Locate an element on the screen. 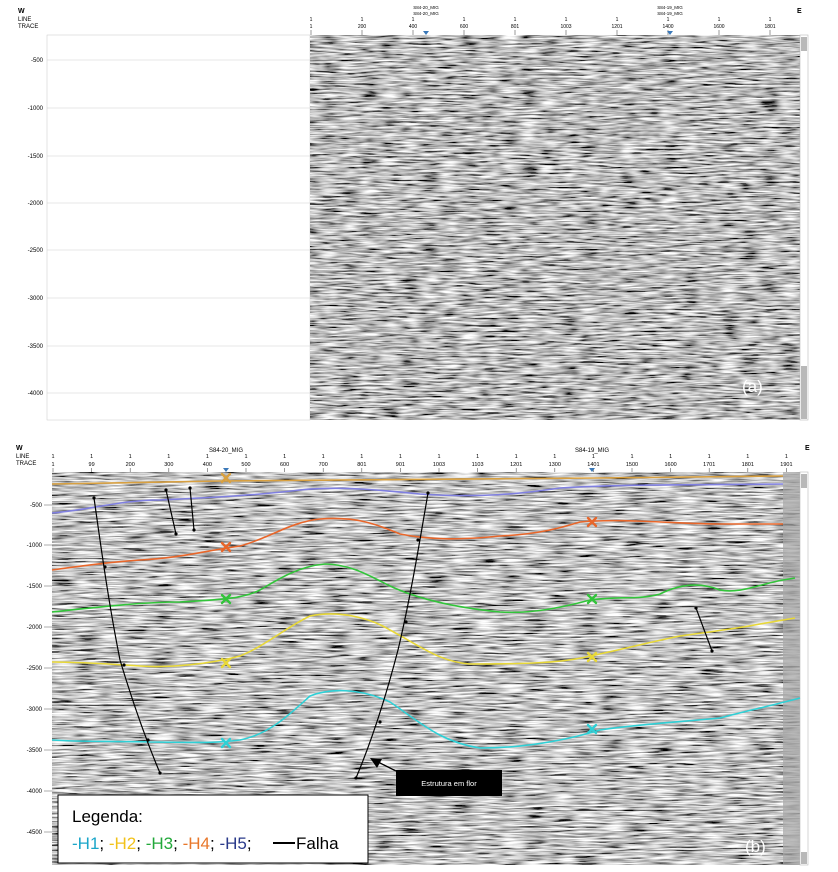  legend-item-fault: Falha is located at coordinates (317, 843).